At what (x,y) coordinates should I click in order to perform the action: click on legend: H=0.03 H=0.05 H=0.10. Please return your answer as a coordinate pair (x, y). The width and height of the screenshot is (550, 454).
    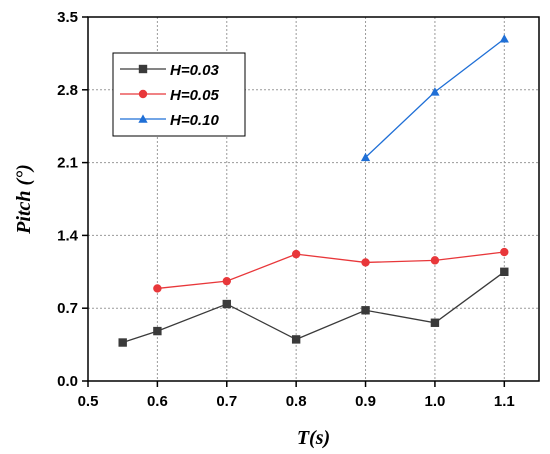
    Looking at the image, I should click on (179, 94).